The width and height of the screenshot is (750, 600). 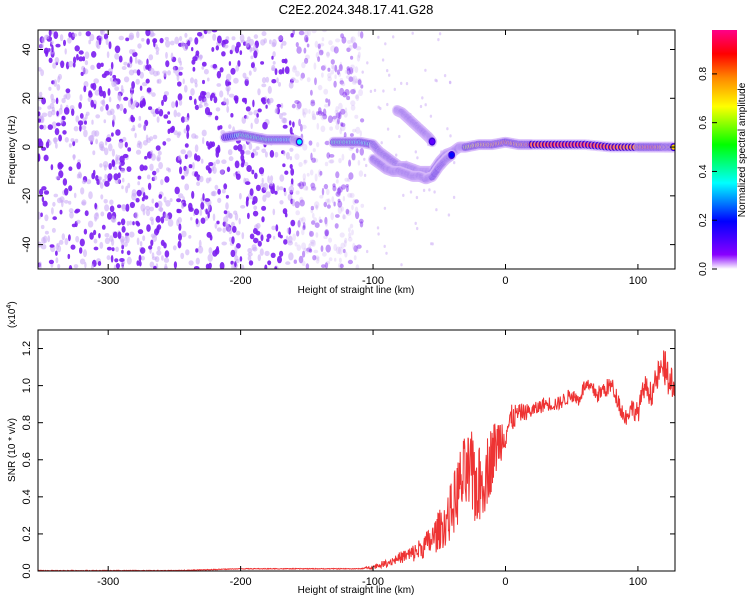 What do you see at coordinates (27, 570) in the screenshot?
I see `y-tick-label: 0.0` at bounding box center [27, 570].